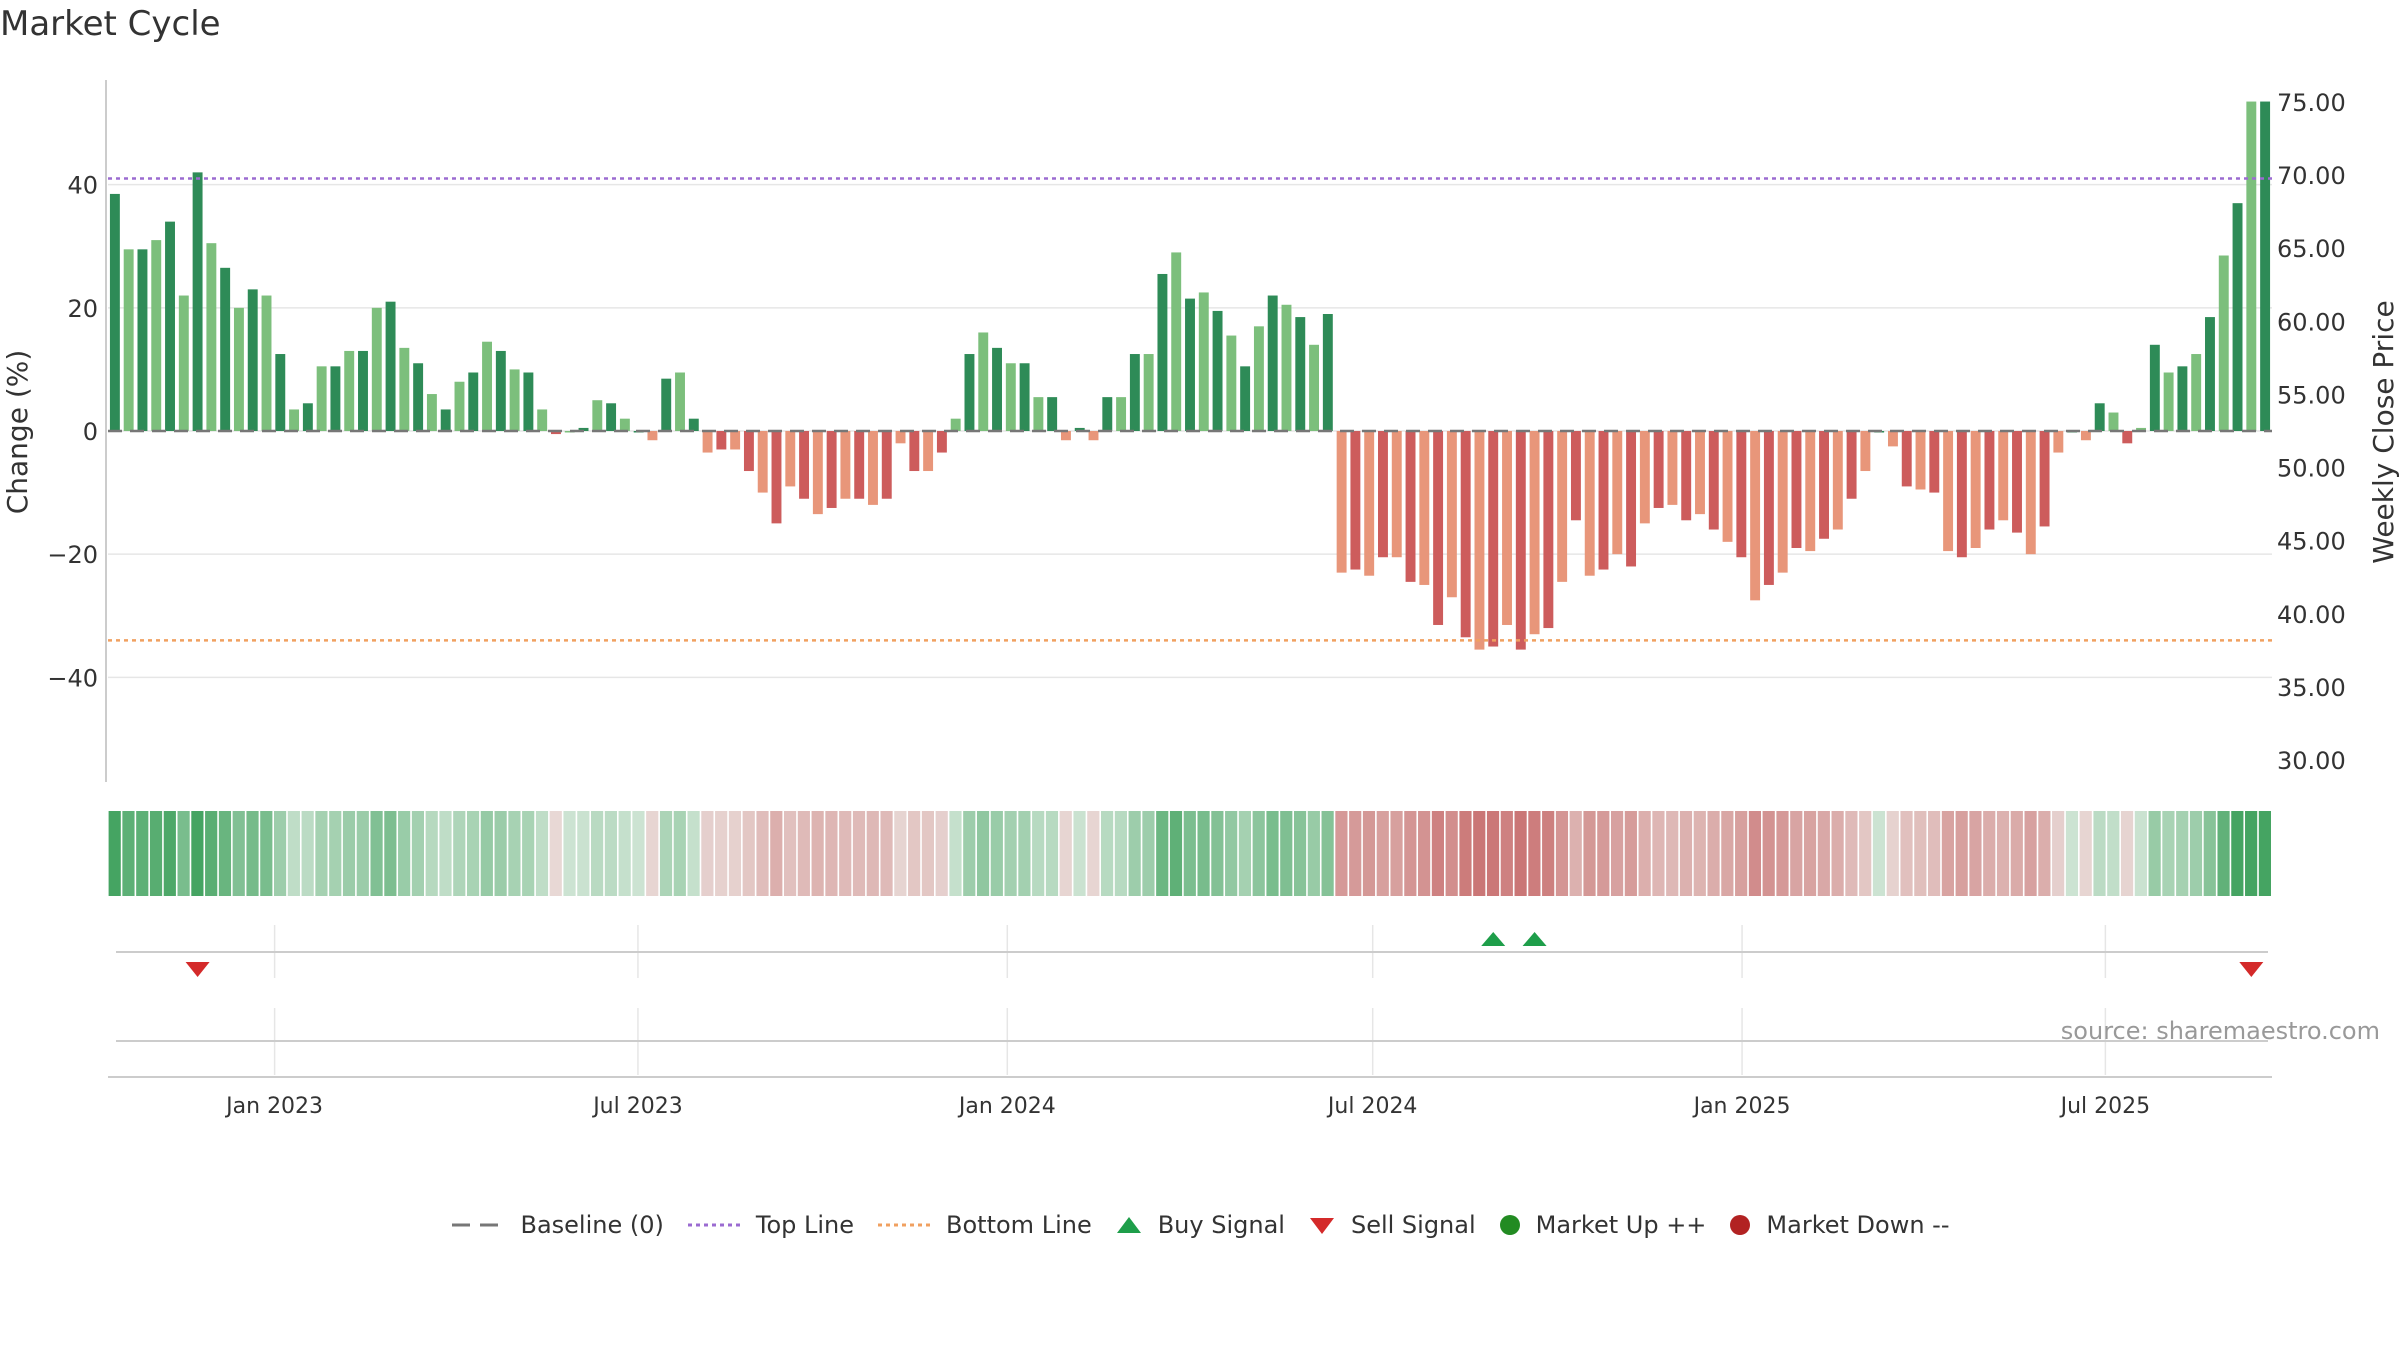  Describe the element at coordinates (1534, 939) in the screenshot. I see `buy-signal-marker` at that location.